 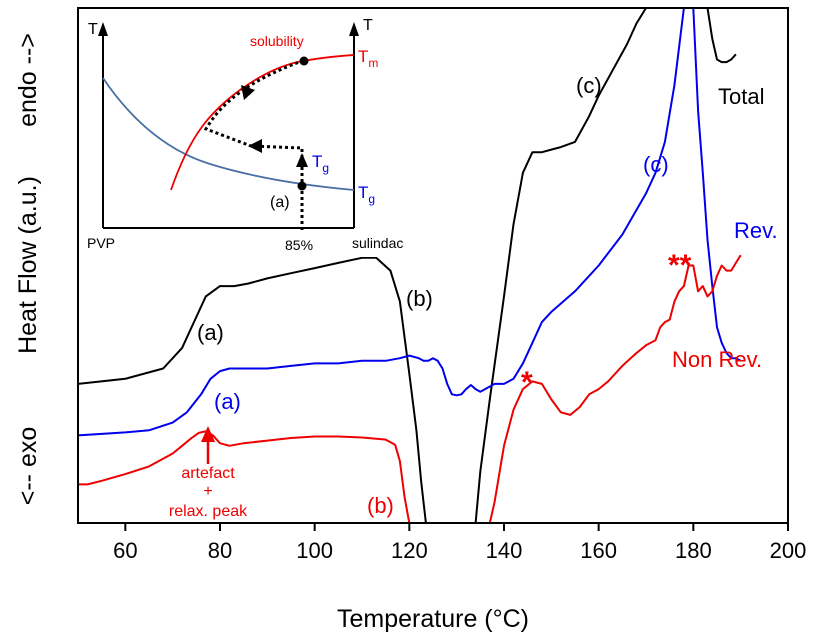 I want to click on inset-sulindac-label: sulindac, so click(x=377, y=243).